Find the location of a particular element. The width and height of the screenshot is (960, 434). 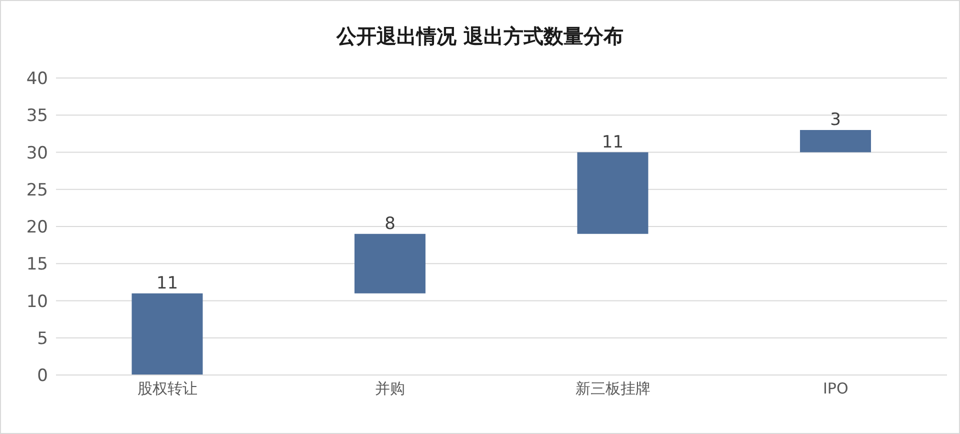

y-tick-label: 25 is located at coordinates (37, 190).